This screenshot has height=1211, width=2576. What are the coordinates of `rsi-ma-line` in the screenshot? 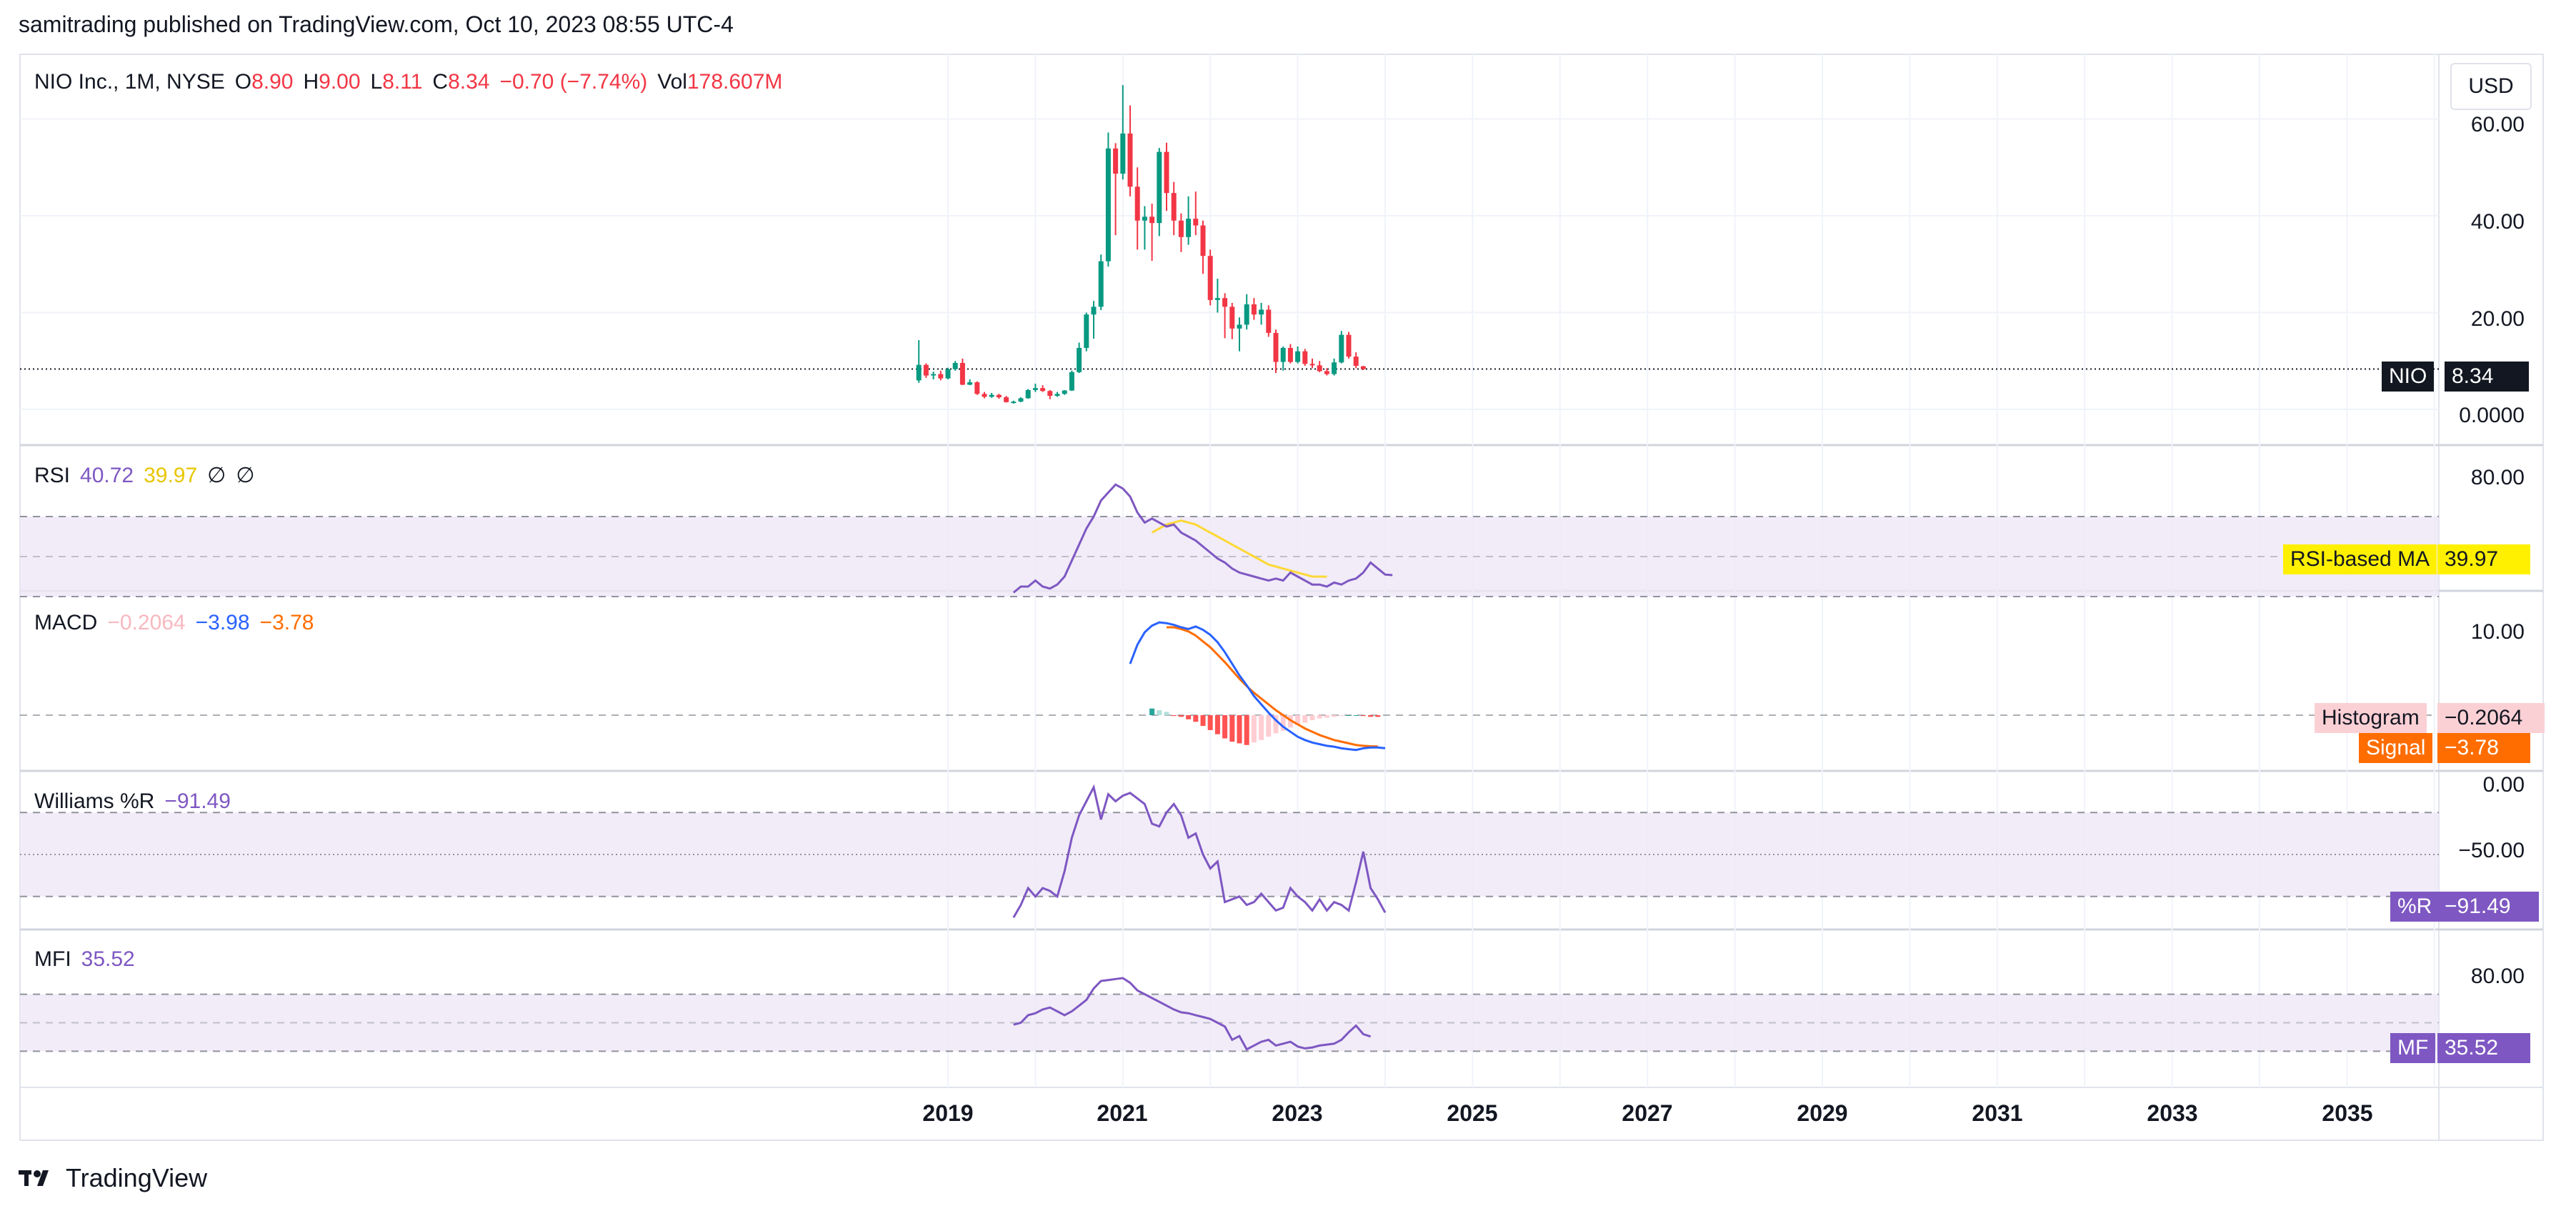 It's located at (1239, 548).